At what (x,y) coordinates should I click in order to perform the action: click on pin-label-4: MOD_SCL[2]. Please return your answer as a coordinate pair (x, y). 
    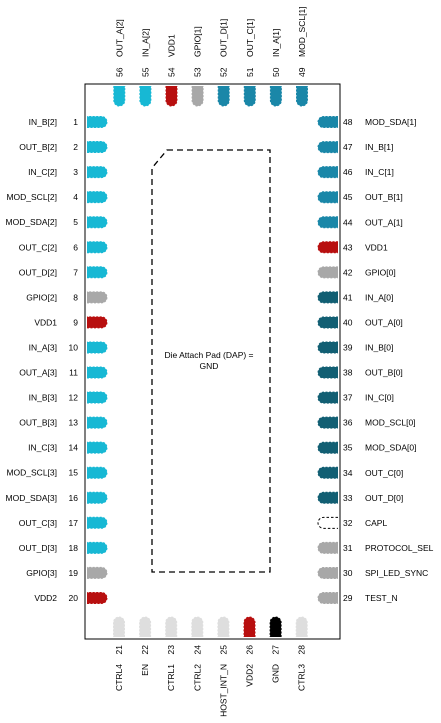
    Looking at the image, I should click on (31, 197).